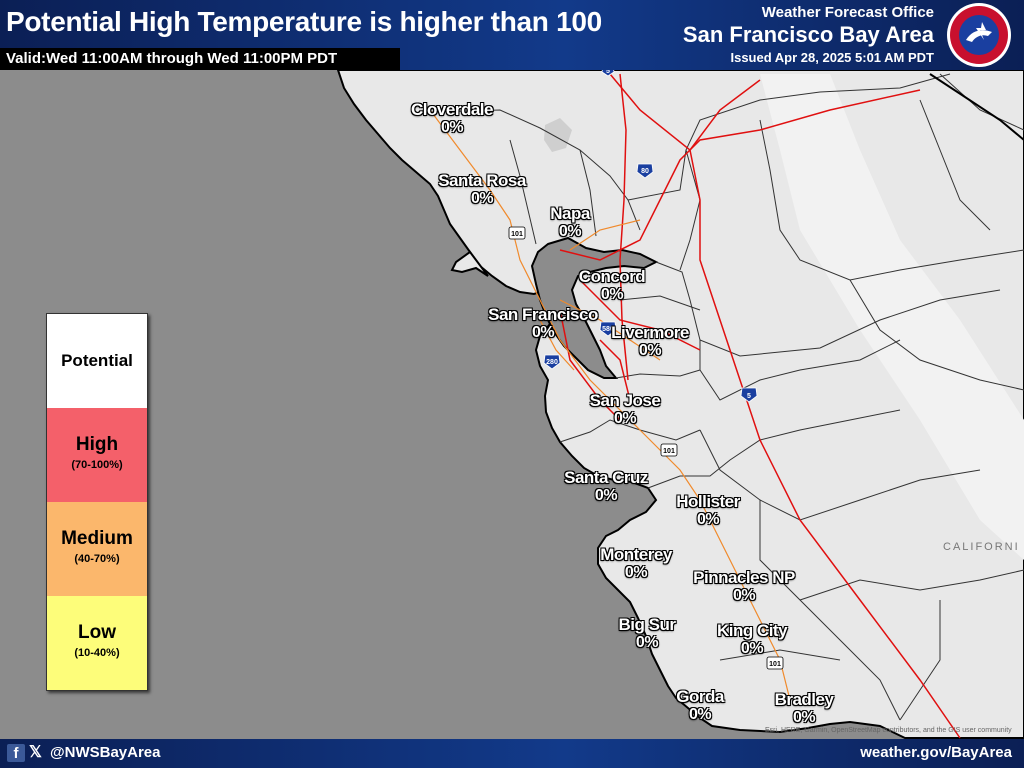  I want to click on city-livermore: Livermore 0%, so click(650, 341).